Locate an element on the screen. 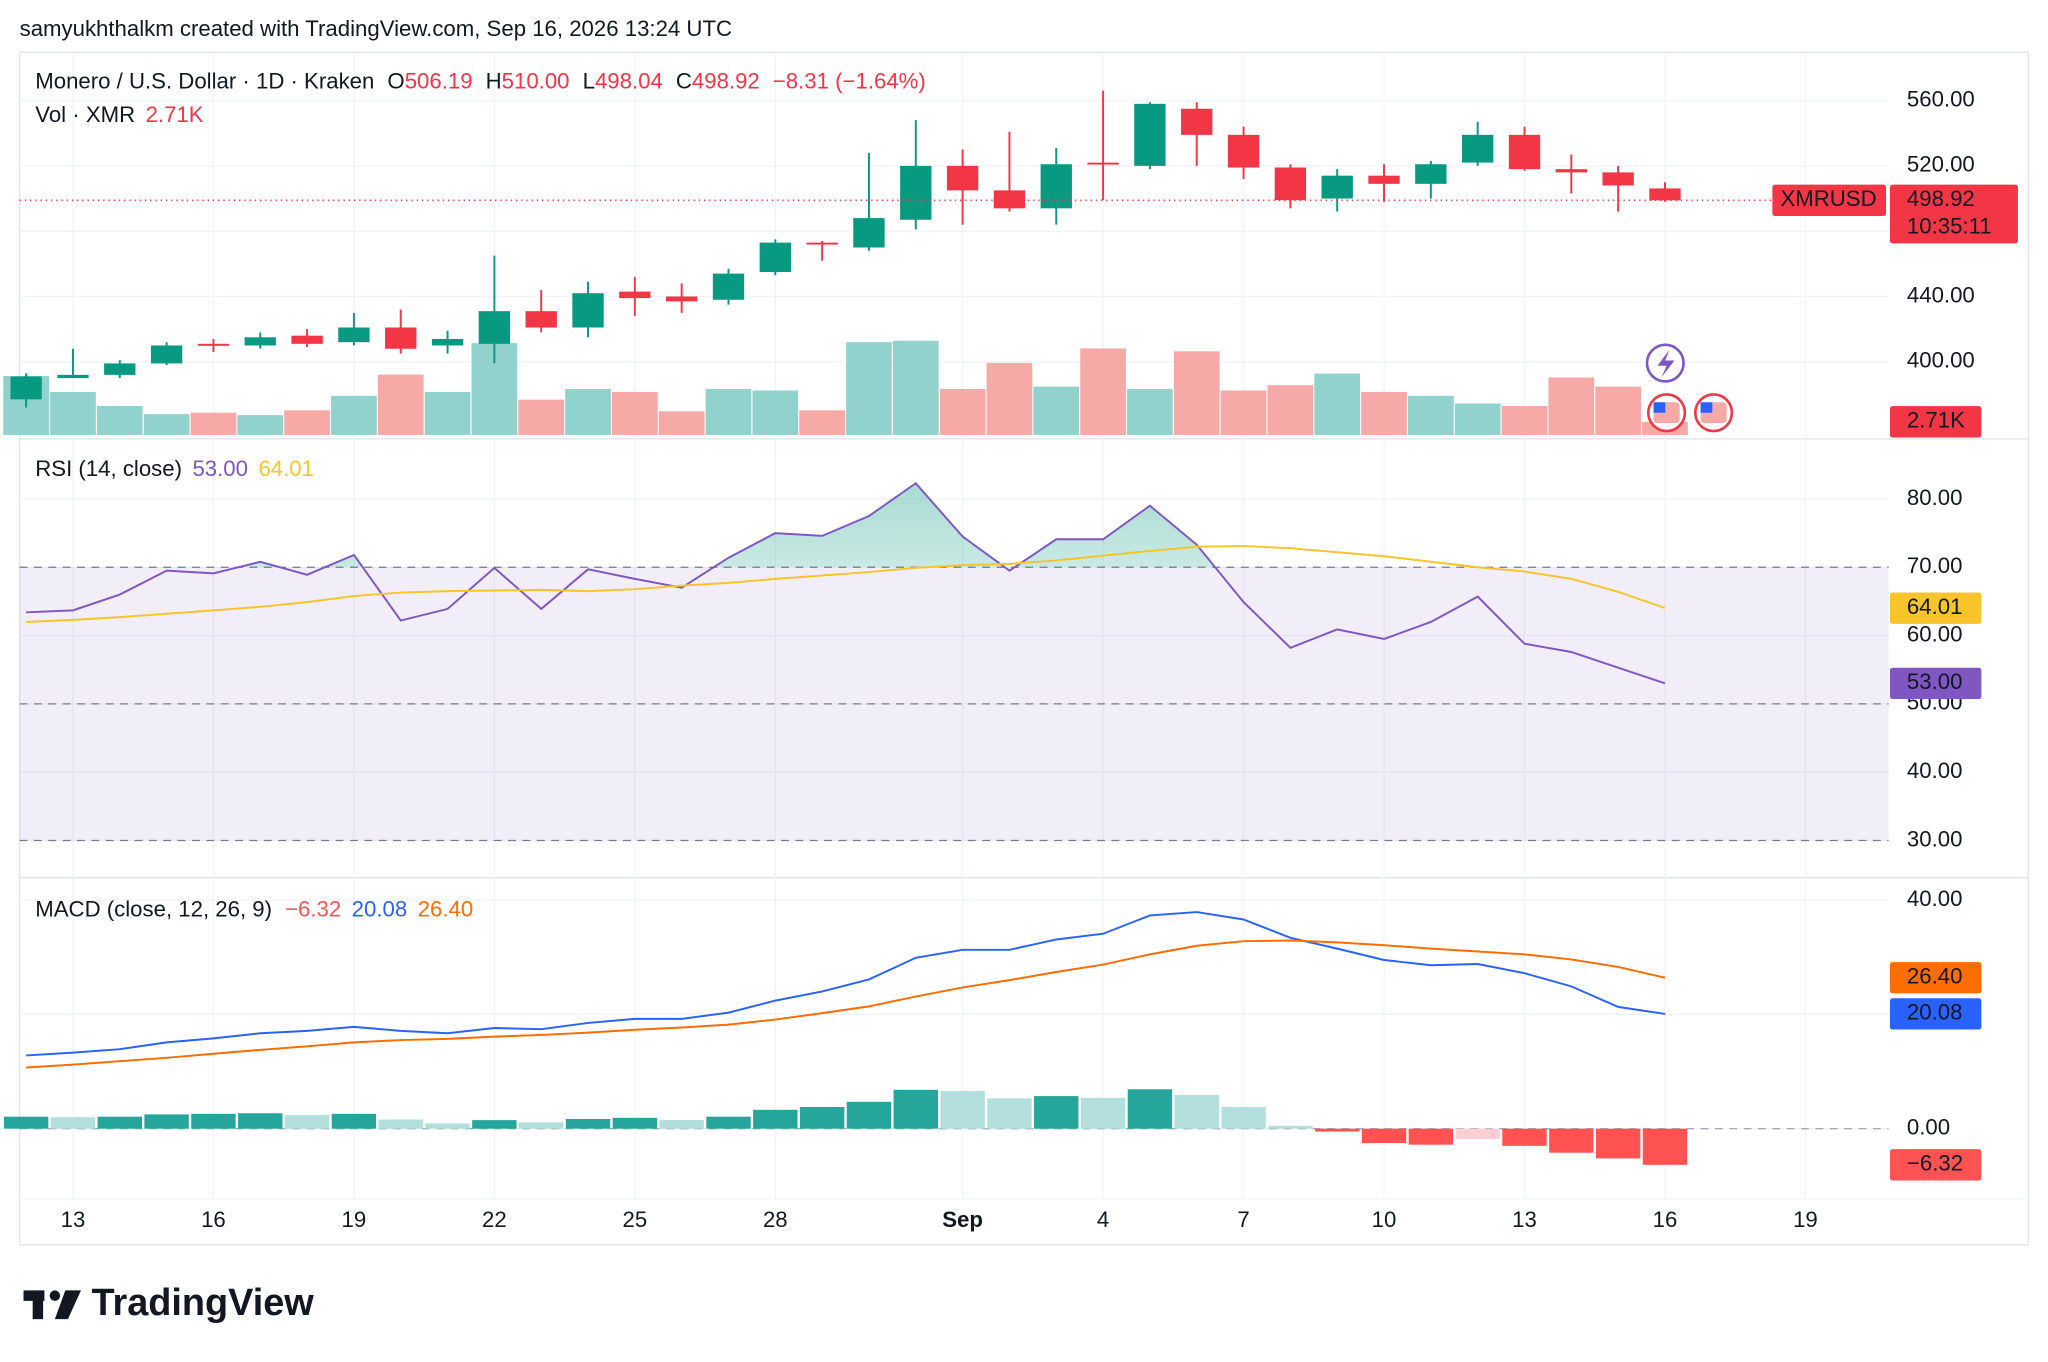 This screenshot has height=1362, width=2048. y-tick-label: 520.00 is located at coordinates (1941, 164).